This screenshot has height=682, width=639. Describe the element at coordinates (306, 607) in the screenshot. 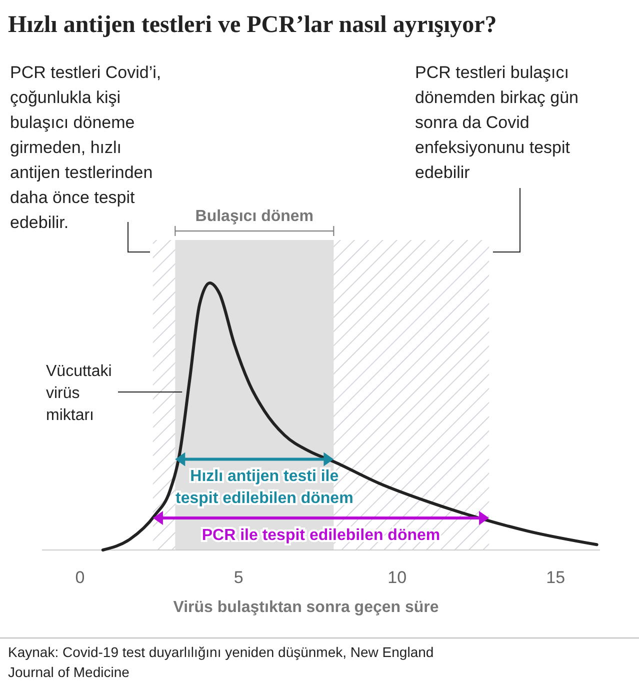

I see `x-axis-title: Virüs bulaştıktan sonra geçen süre` at that location.